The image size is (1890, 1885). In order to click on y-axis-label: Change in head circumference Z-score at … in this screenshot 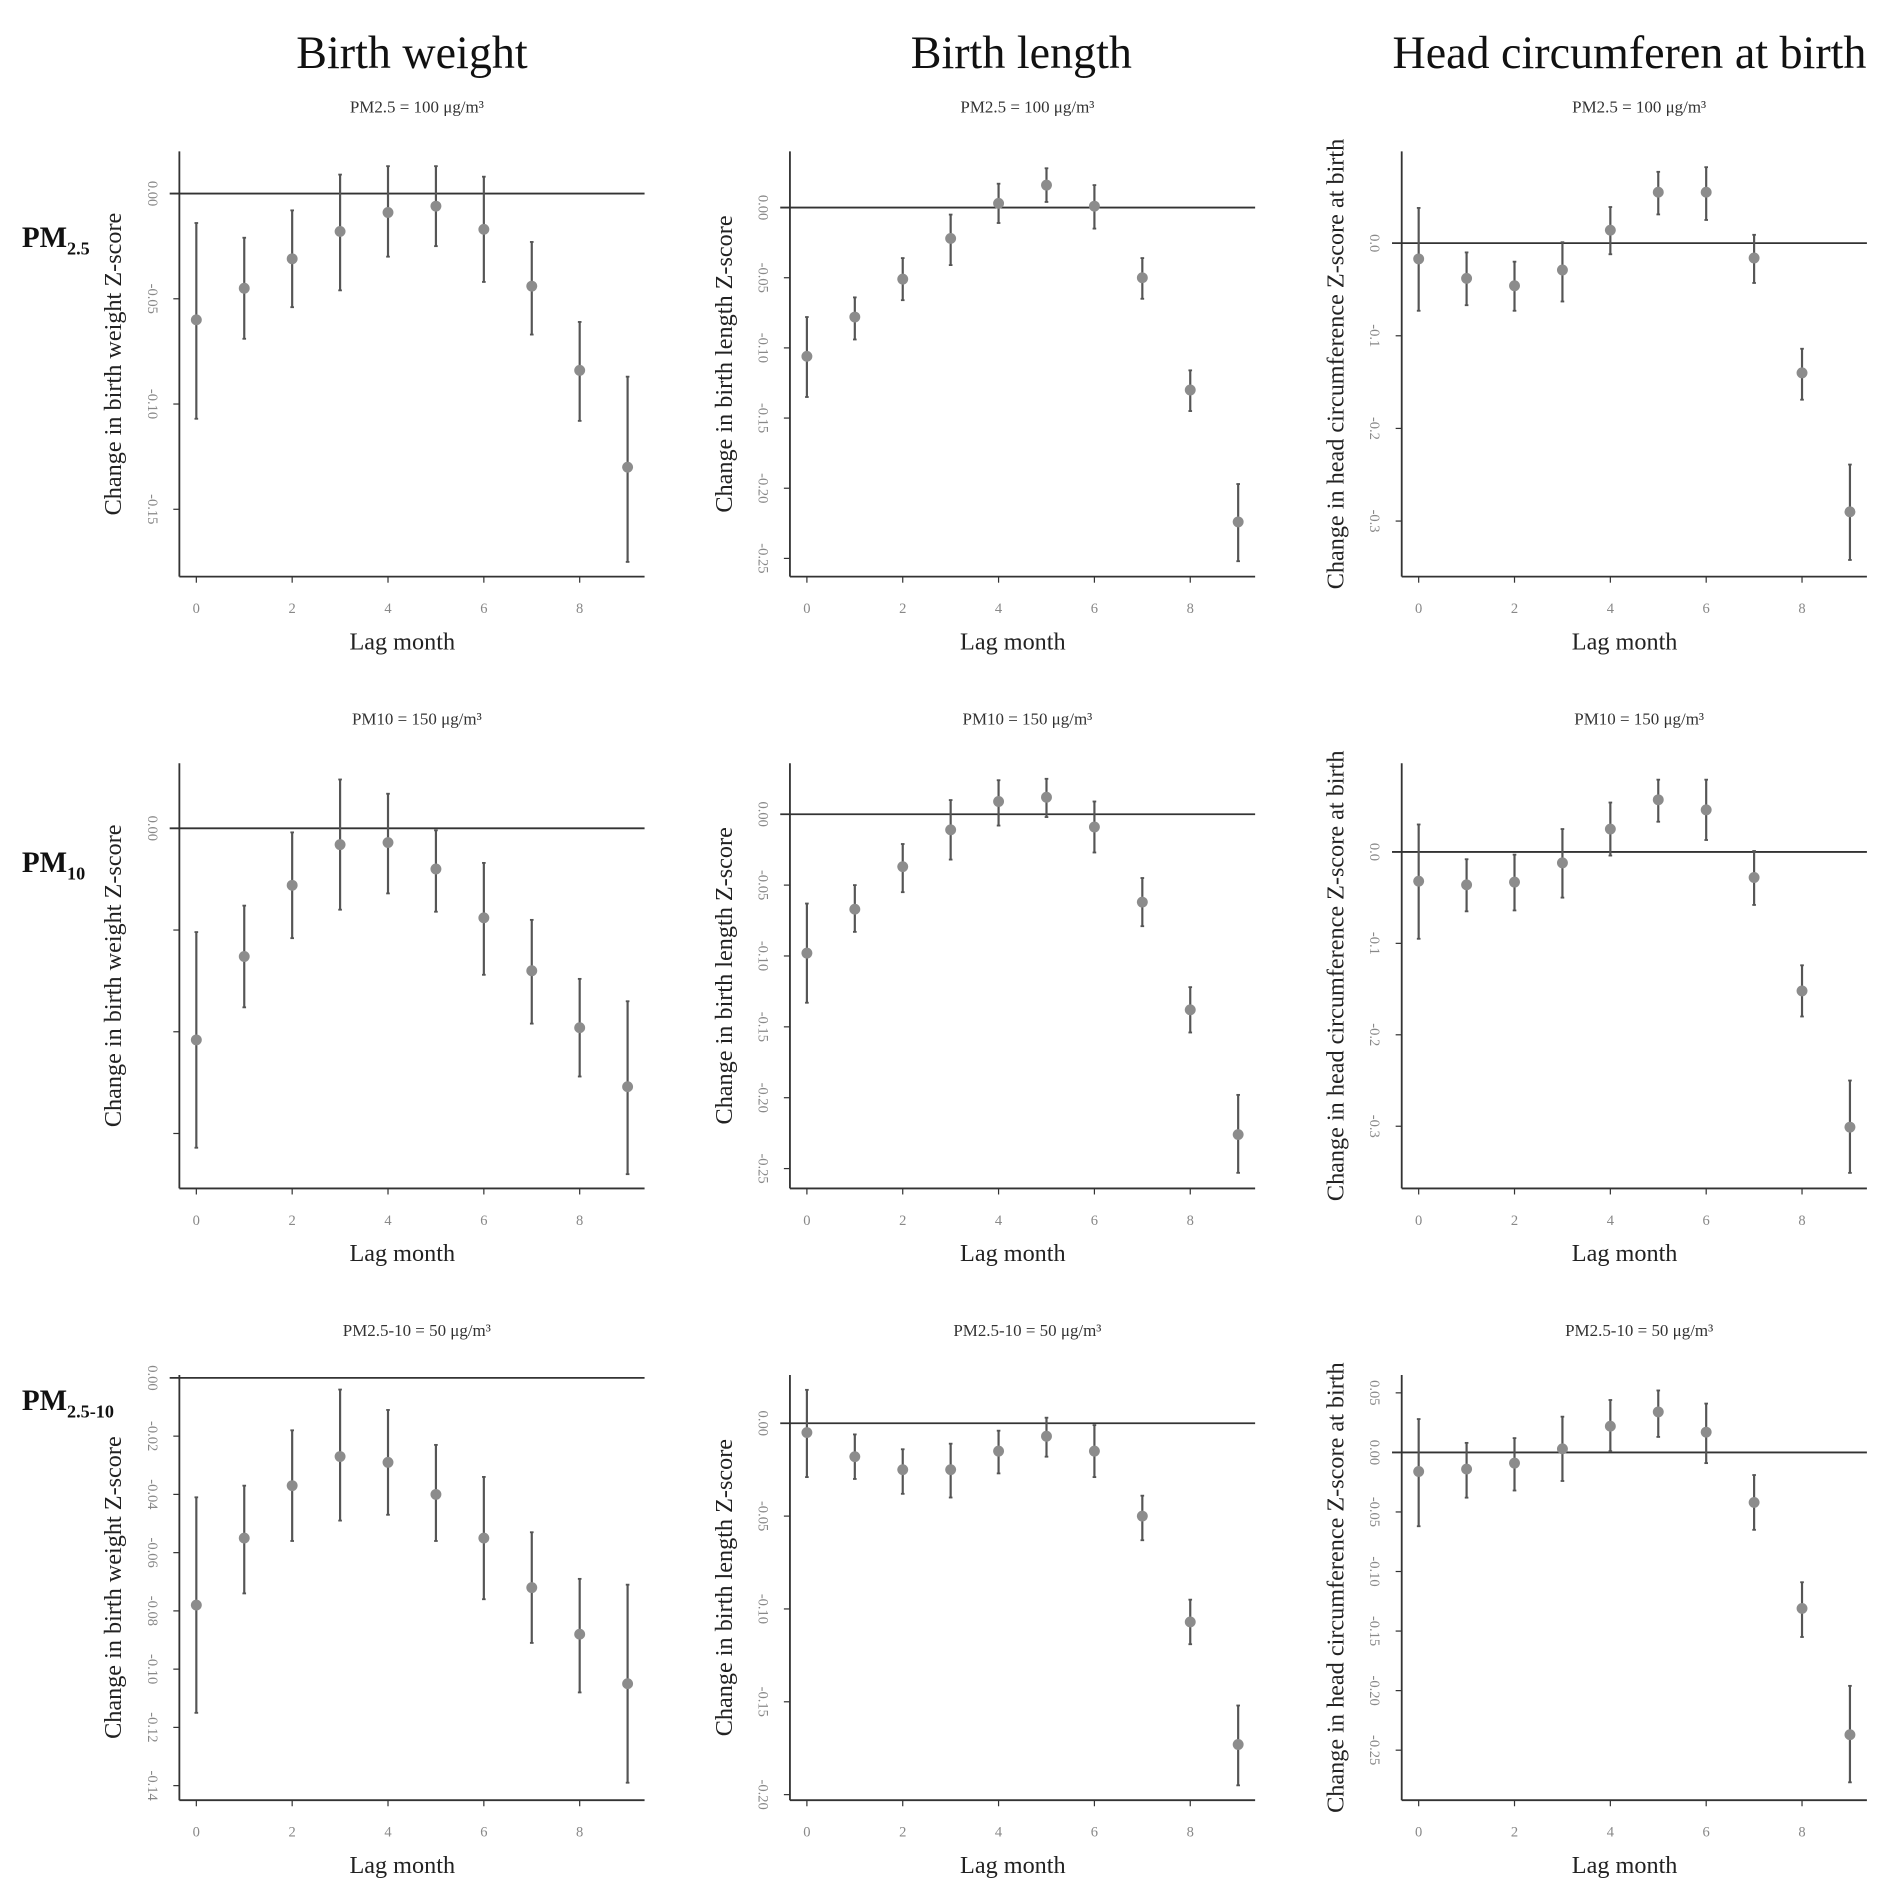, I will do `click(1336, 976)`.